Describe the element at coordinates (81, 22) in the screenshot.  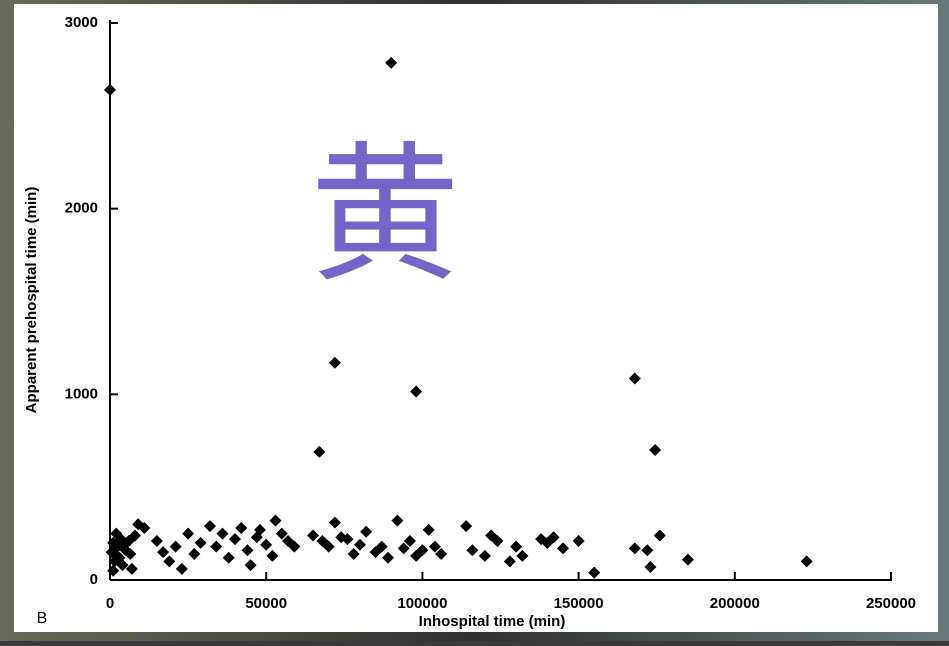
I see `y-tick-label: 3000` at that location.